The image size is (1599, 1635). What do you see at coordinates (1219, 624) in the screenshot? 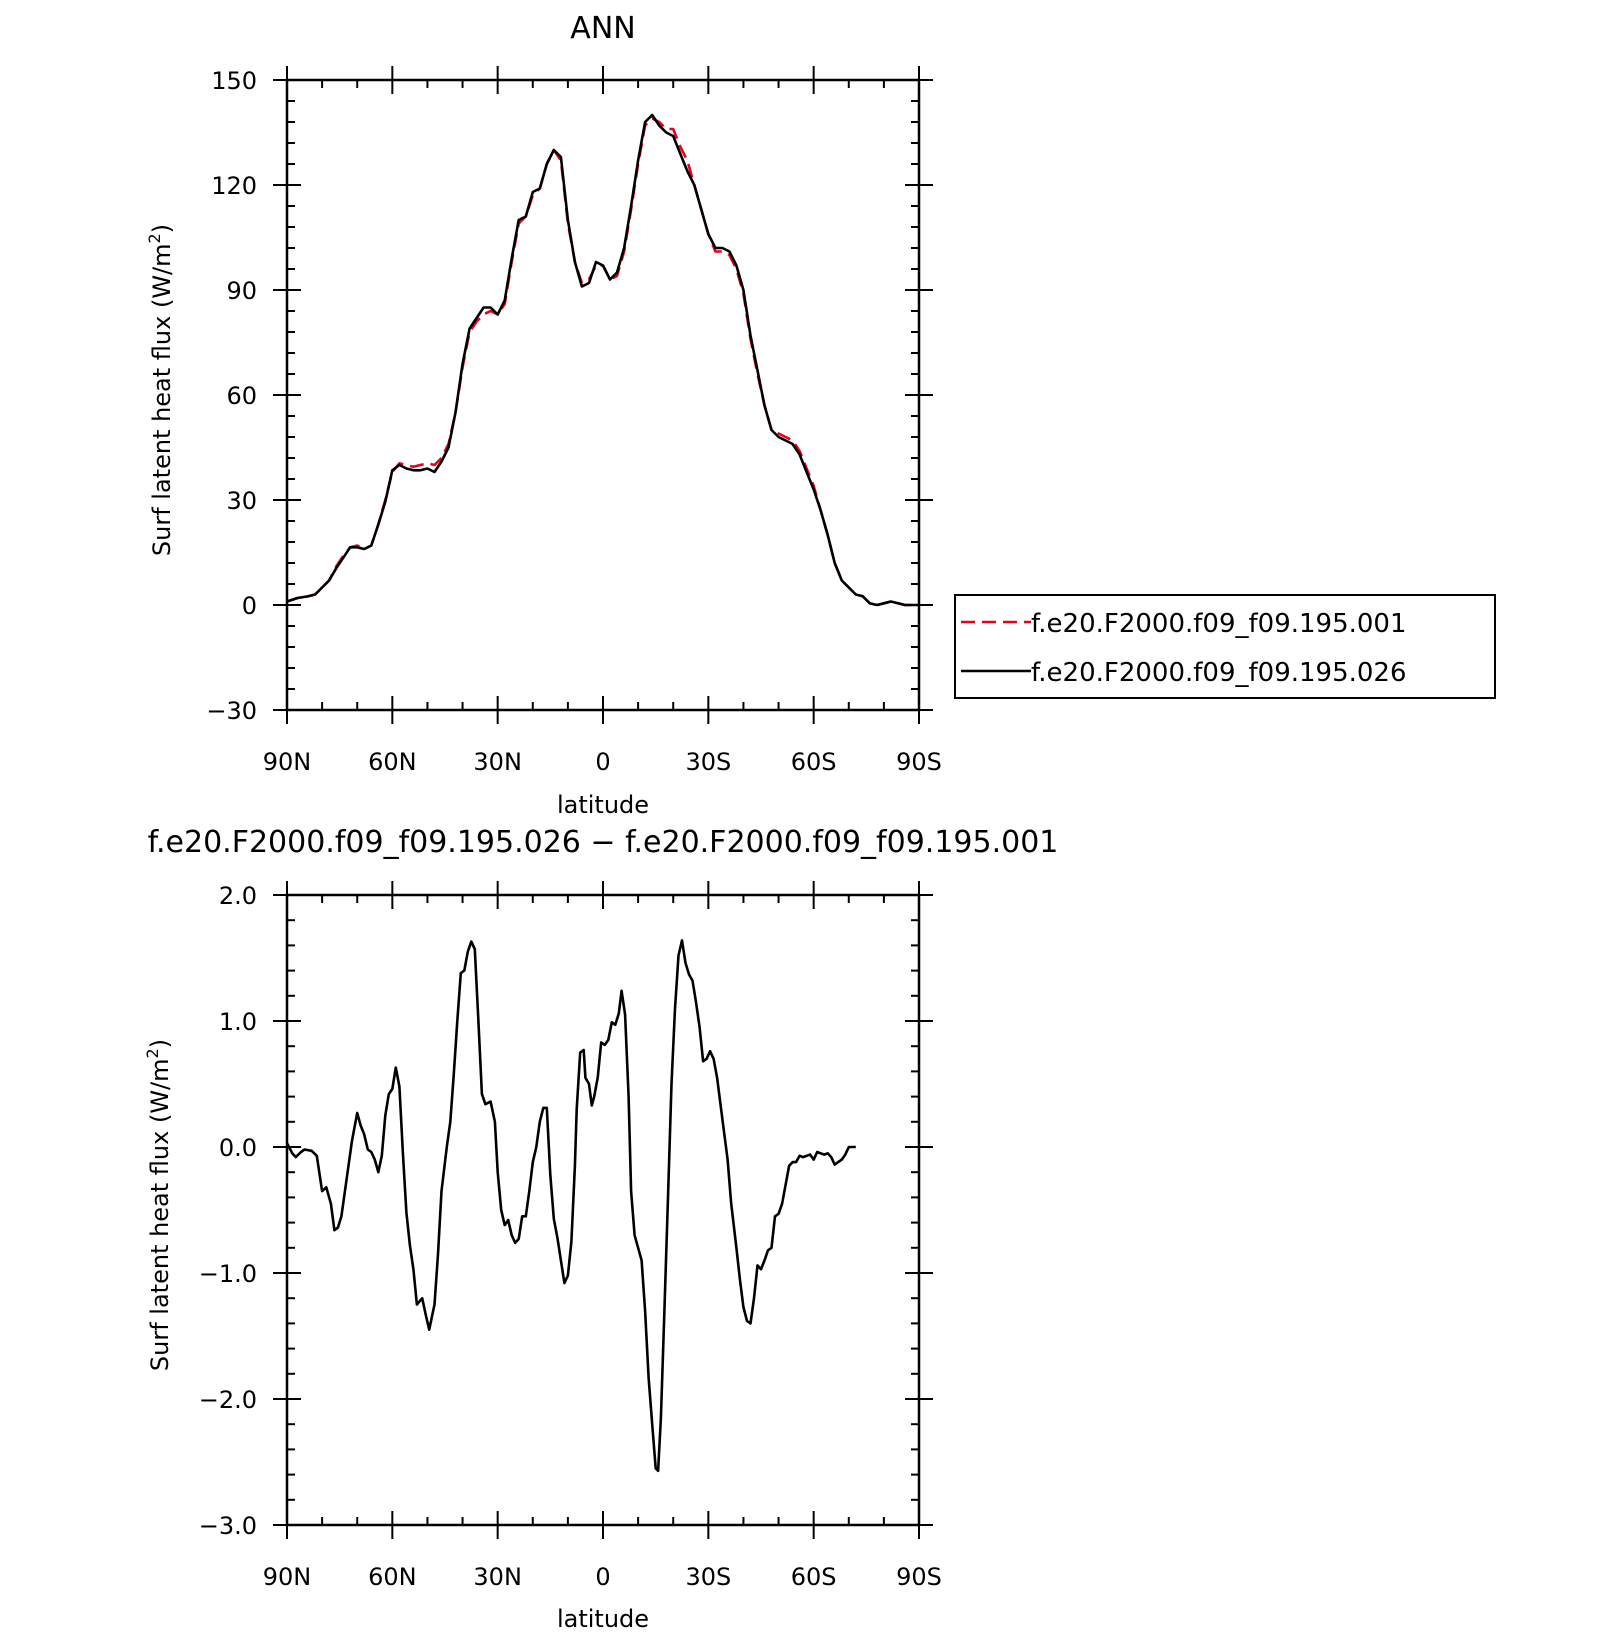
I see `legend-label-0: f.e20.F2000.f09_f09.195.001` at bounding box center [1219, 624].